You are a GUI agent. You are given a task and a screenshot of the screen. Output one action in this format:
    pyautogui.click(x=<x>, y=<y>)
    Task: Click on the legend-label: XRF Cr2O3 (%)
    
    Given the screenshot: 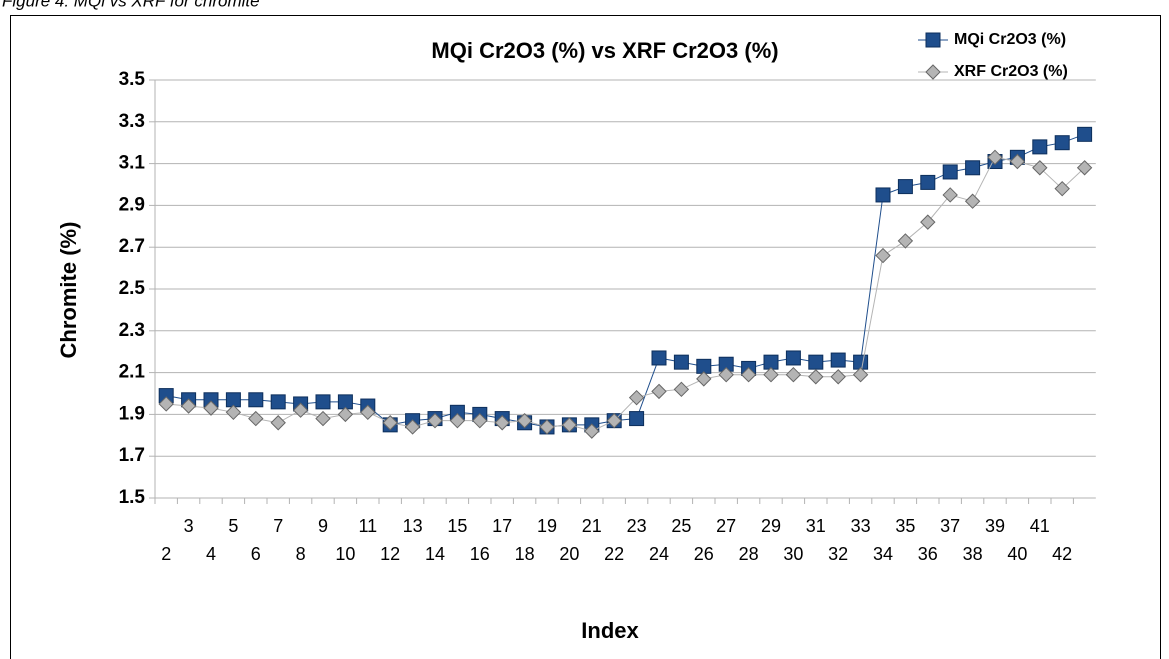 What is the action you would take?
    pyautogui.click(x=1011, y=71)
    